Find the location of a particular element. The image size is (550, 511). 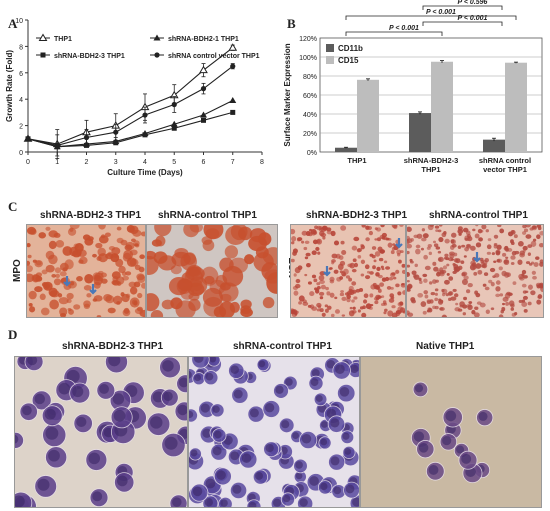

y-tick-label: 8 is located at coordinates (21, 47).